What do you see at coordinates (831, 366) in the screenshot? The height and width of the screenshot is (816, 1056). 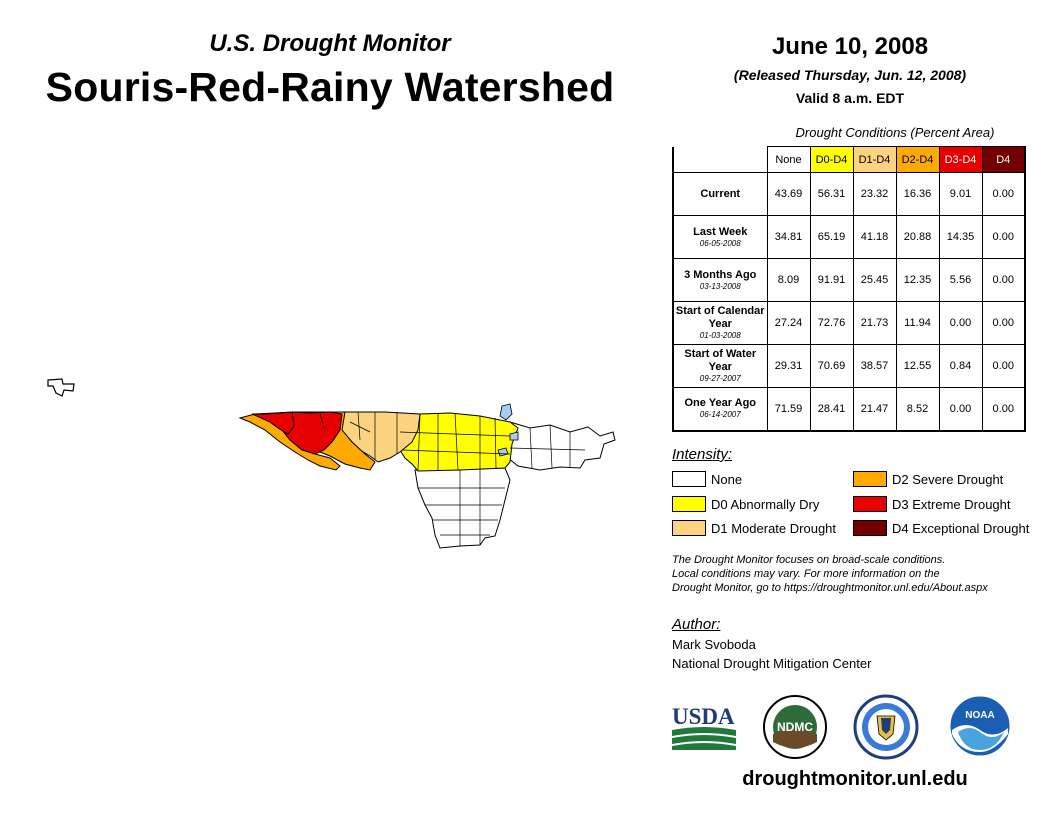 I see `table-cell: 70.69` at bounding box center [831, 366].